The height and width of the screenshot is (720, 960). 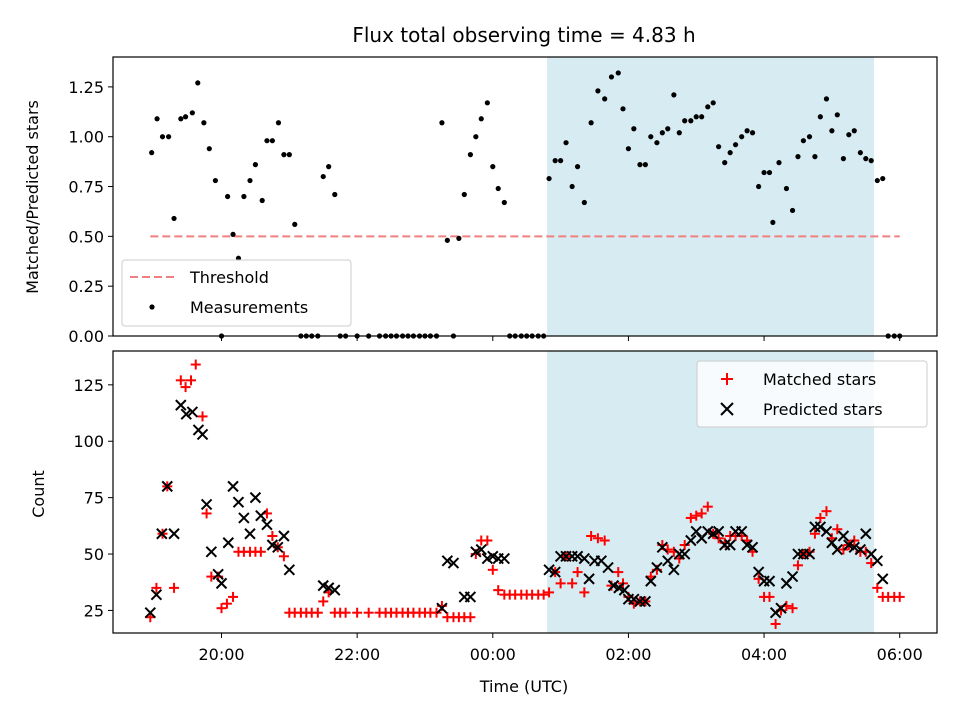 I want to click on bottom-x-ticks: 20:00 22:00 00:00 02:00 04:00 06:00, so click(x=560, y=648).